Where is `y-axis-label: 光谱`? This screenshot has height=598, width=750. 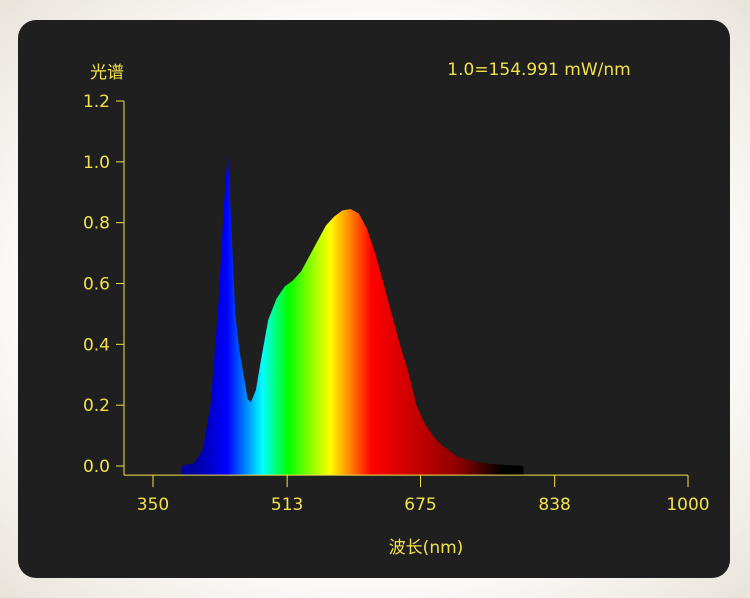
y-axis-label: 光谱 is located at coordinates (107, 73).